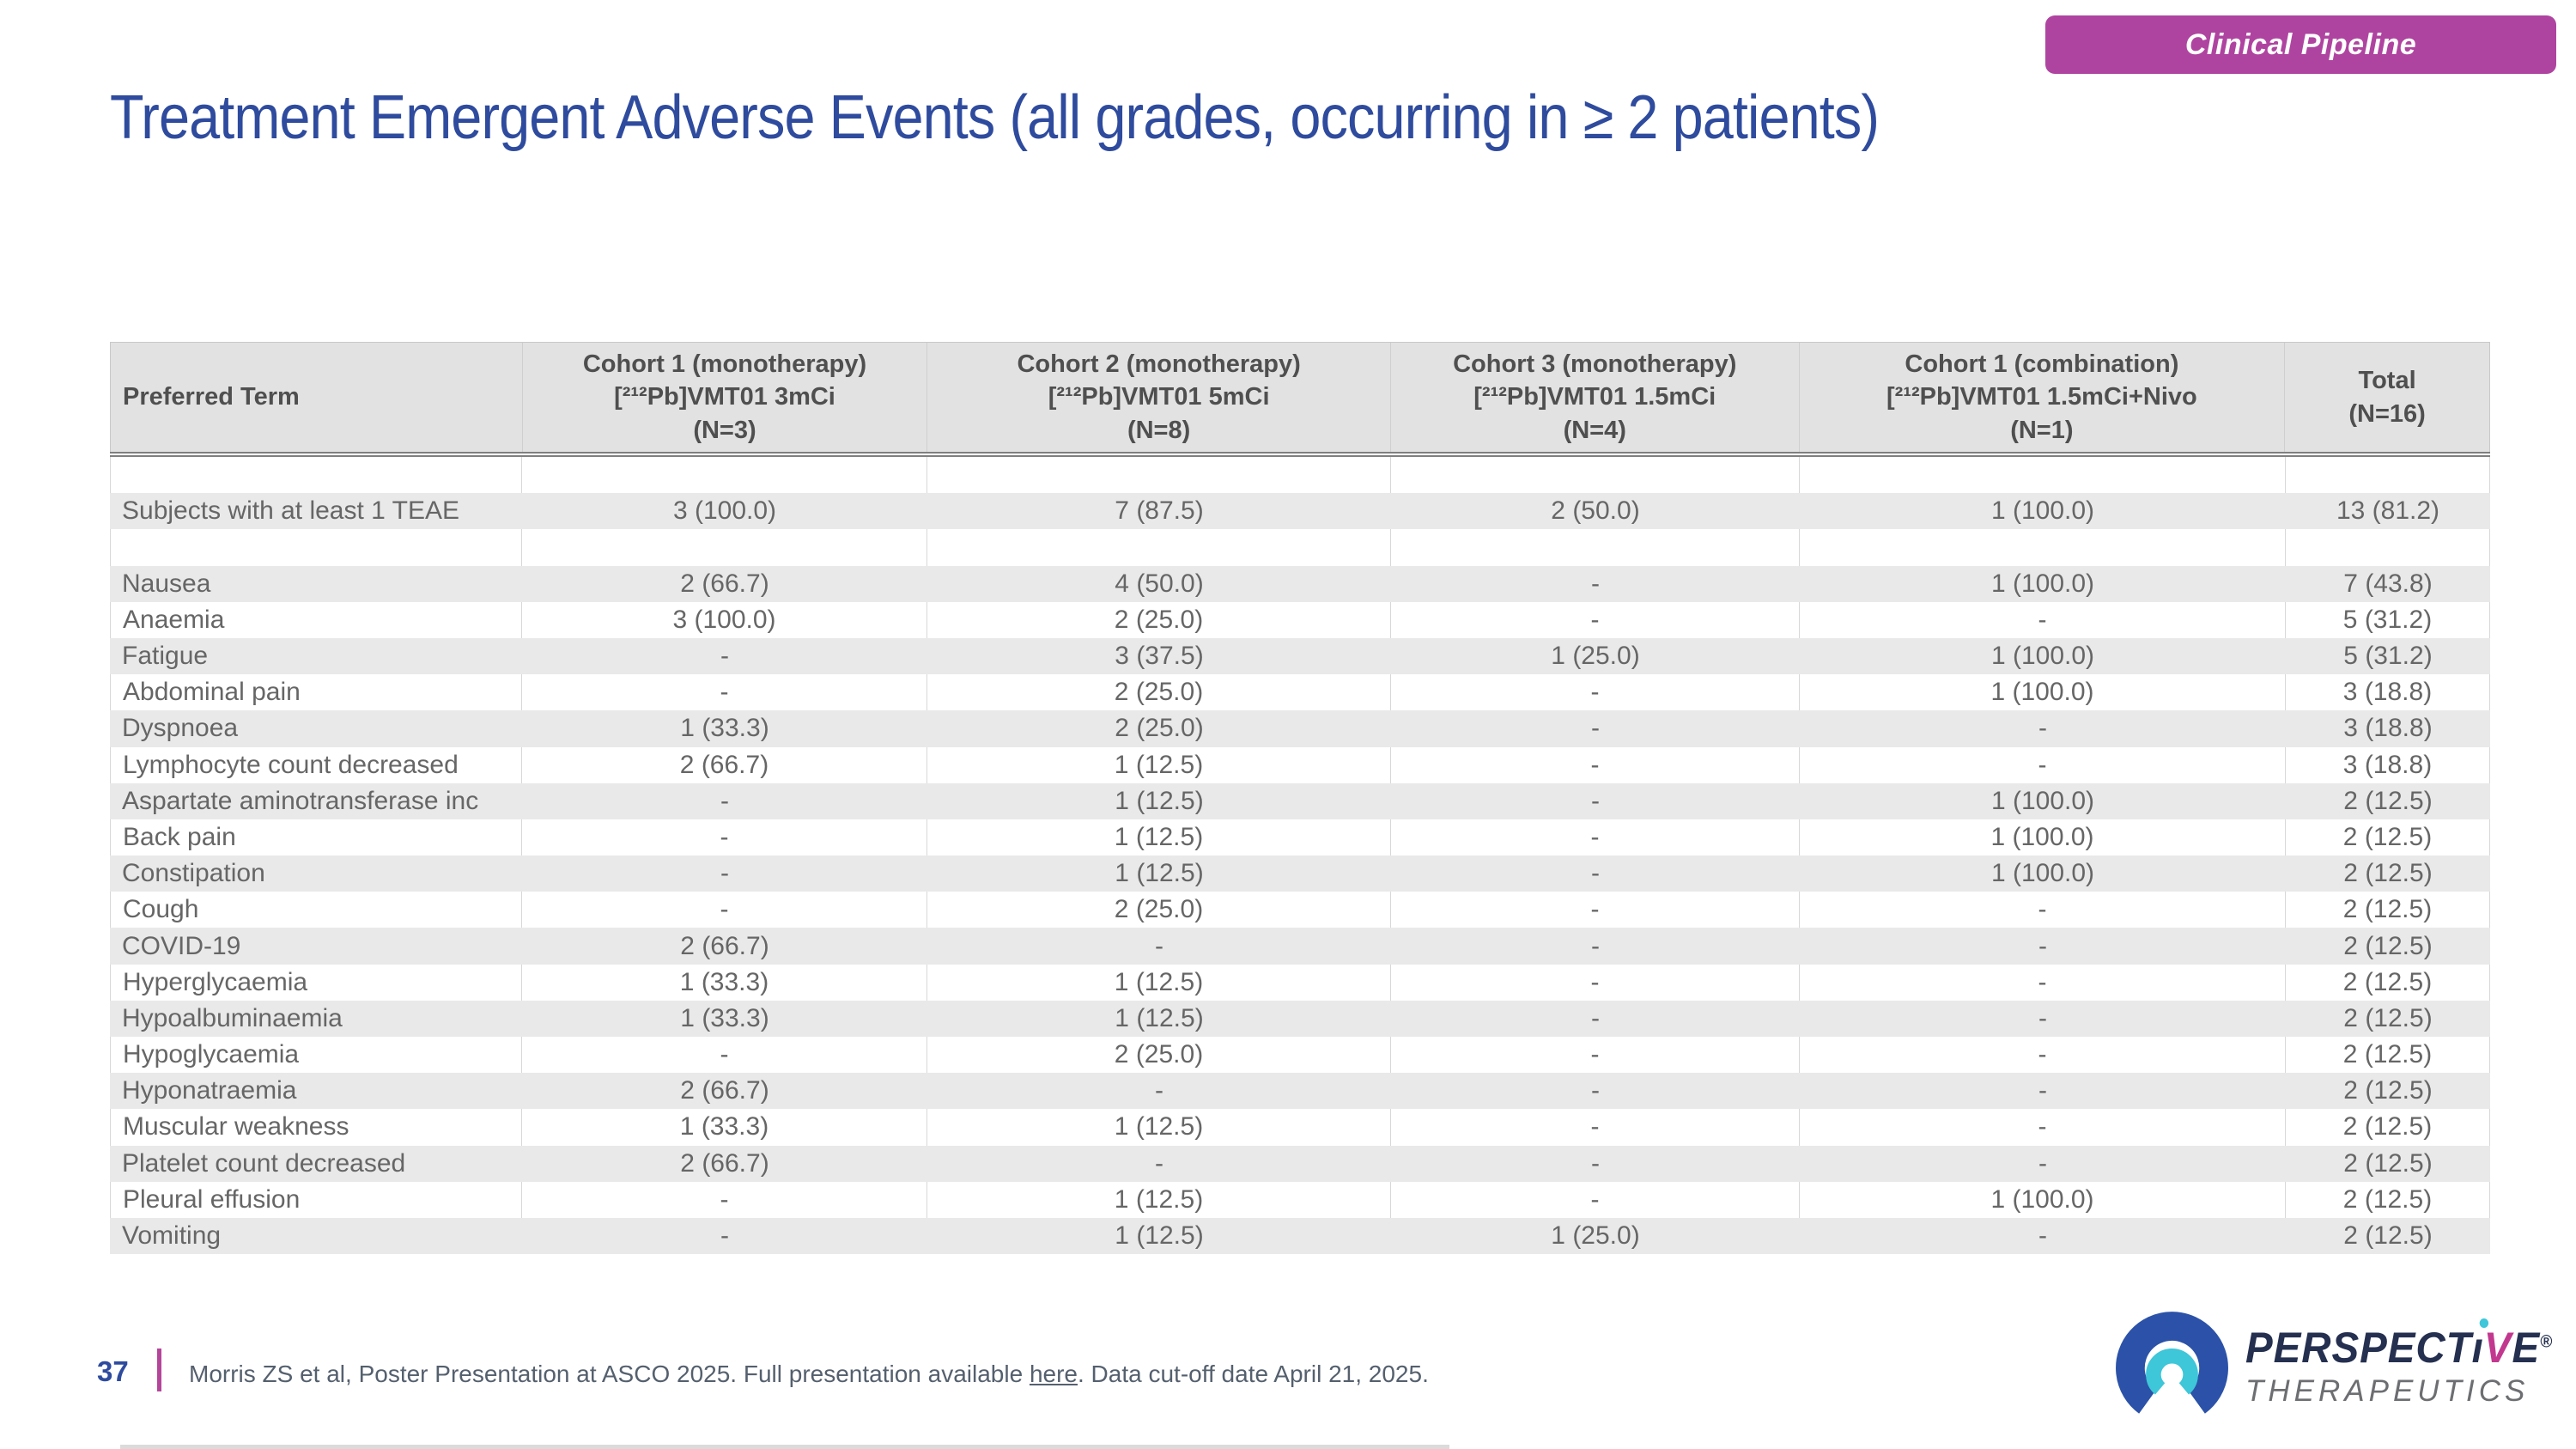  Describe the element at coordinates (181, 945) in the screenshot. I see `preferred-term-cell: COVID-19` at that location.